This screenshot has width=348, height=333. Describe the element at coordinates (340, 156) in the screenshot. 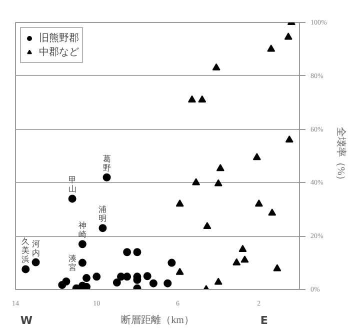

I see `y-axis-title: 全壊率（%）` at that location.